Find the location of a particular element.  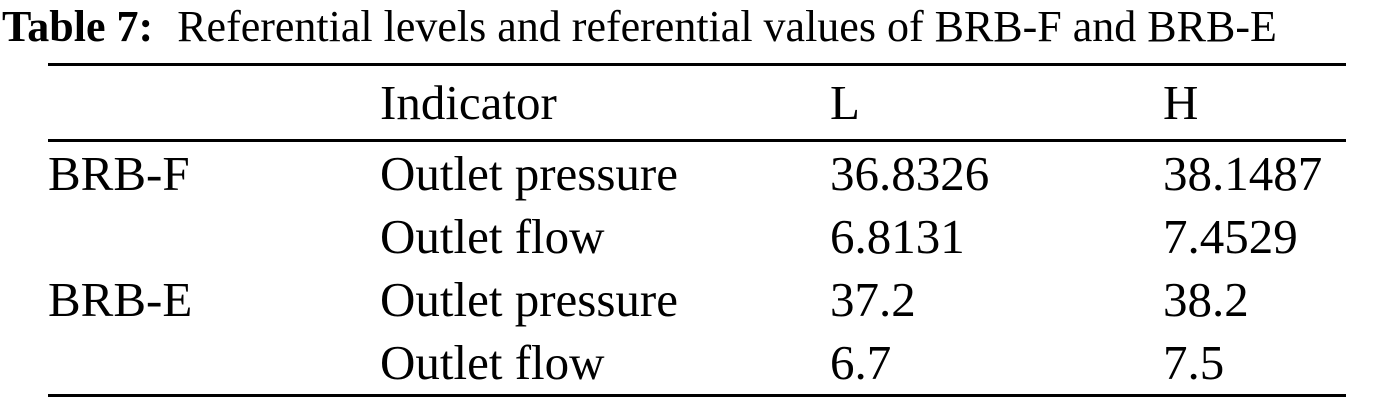

table-row: BRB-E Outlet pressure 37.2 38.2 is located at coordinates (697, 299).